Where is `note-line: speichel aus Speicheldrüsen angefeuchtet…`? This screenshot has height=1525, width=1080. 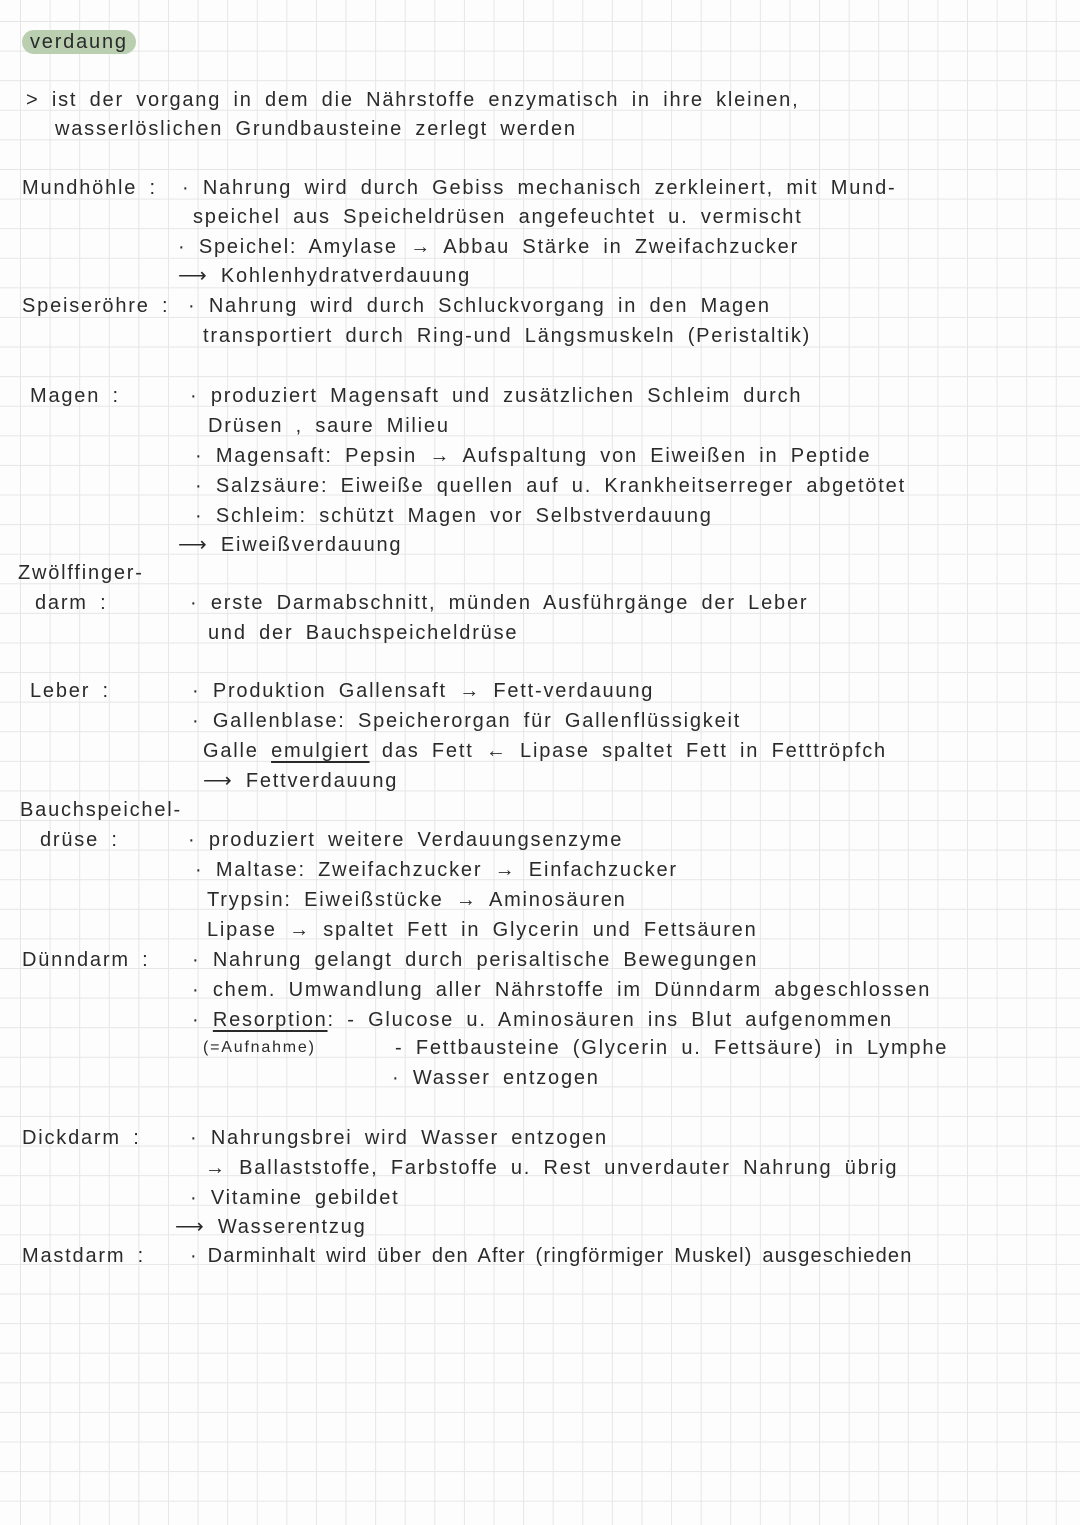 note-line: speichel aus Speicheldrüsen angefeuchtet… is located at coordinates (498, 217).